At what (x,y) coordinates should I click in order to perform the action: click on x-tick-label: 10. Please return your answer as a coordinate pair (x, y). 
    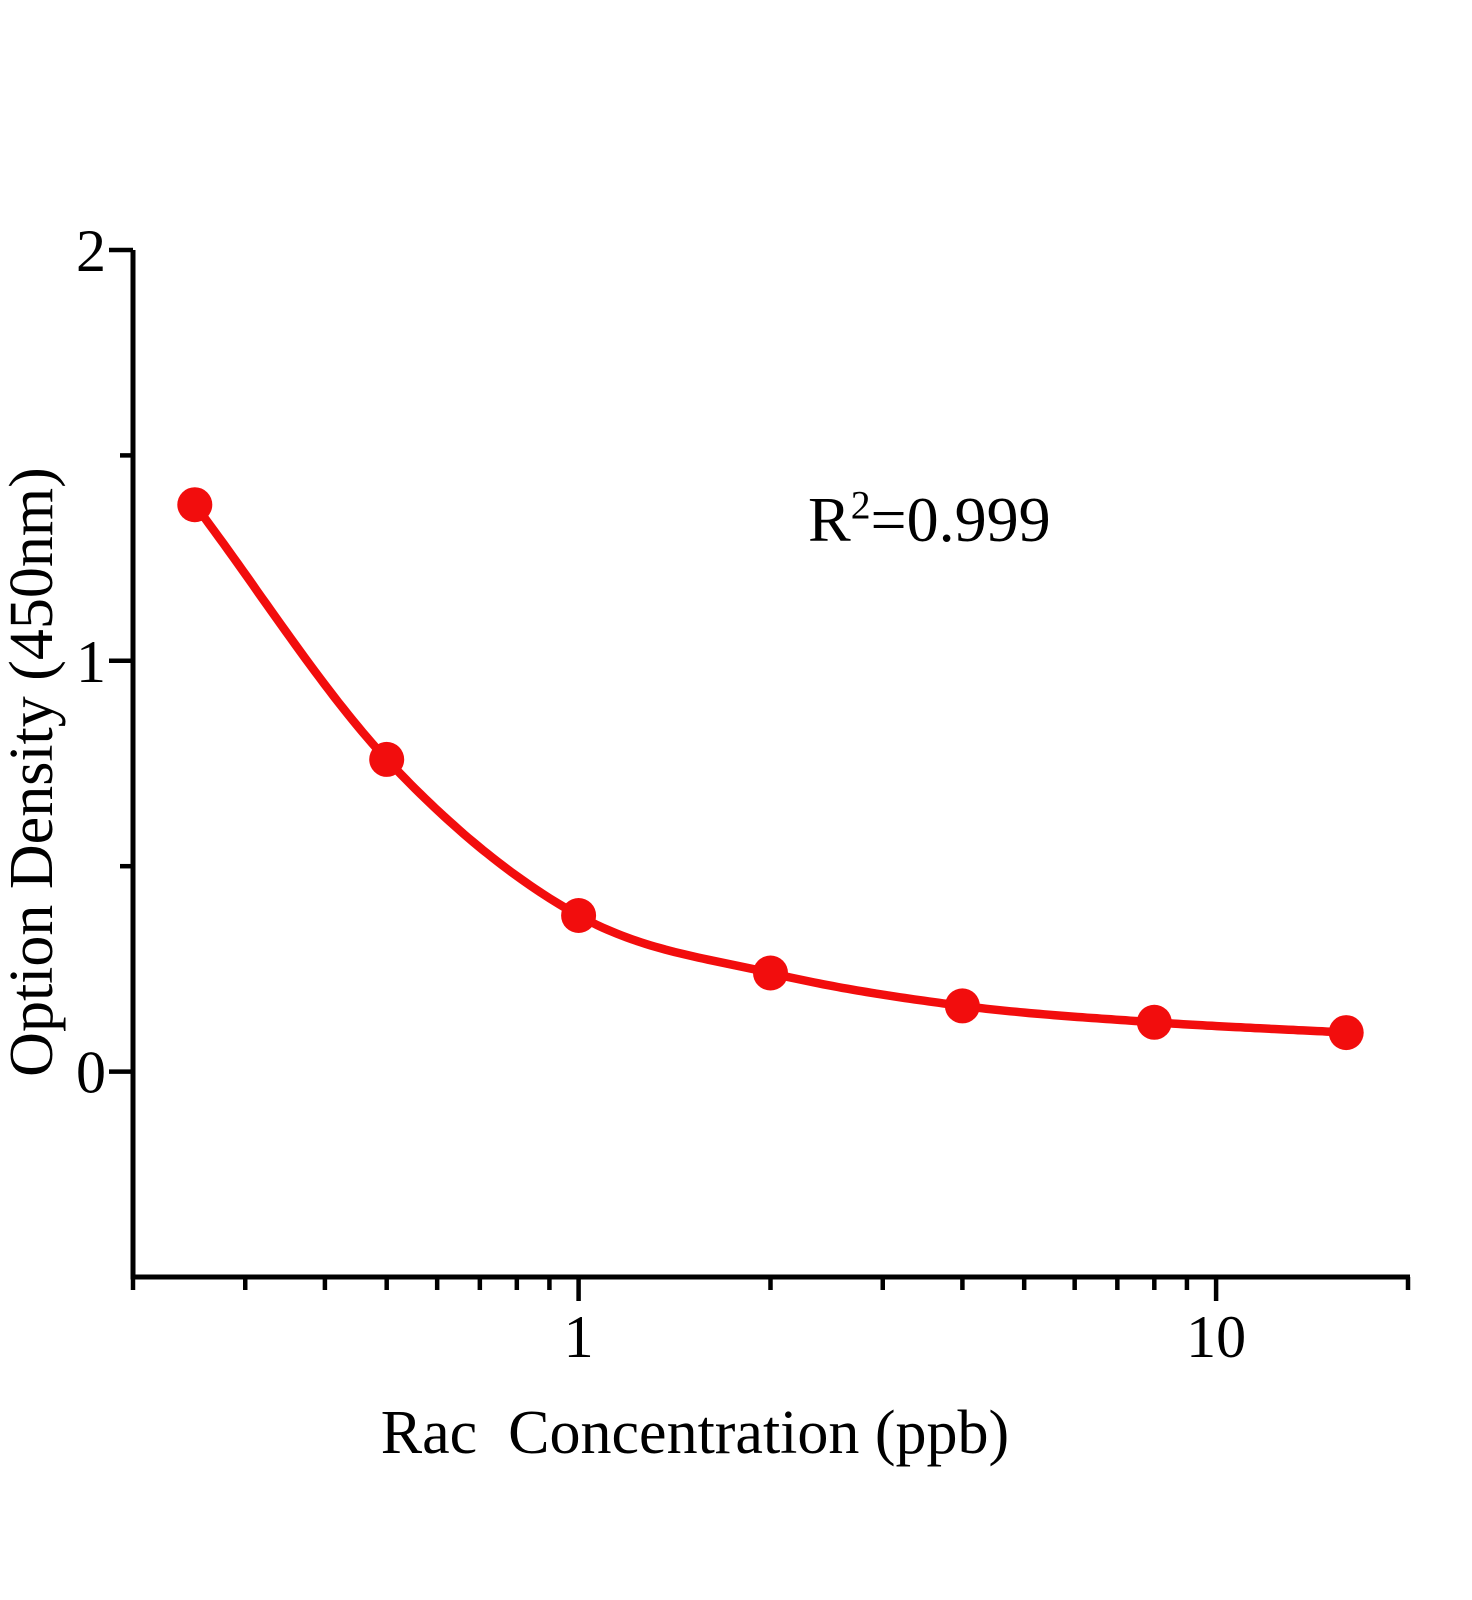
    Looking at the image, I should click on (1216, 1337).